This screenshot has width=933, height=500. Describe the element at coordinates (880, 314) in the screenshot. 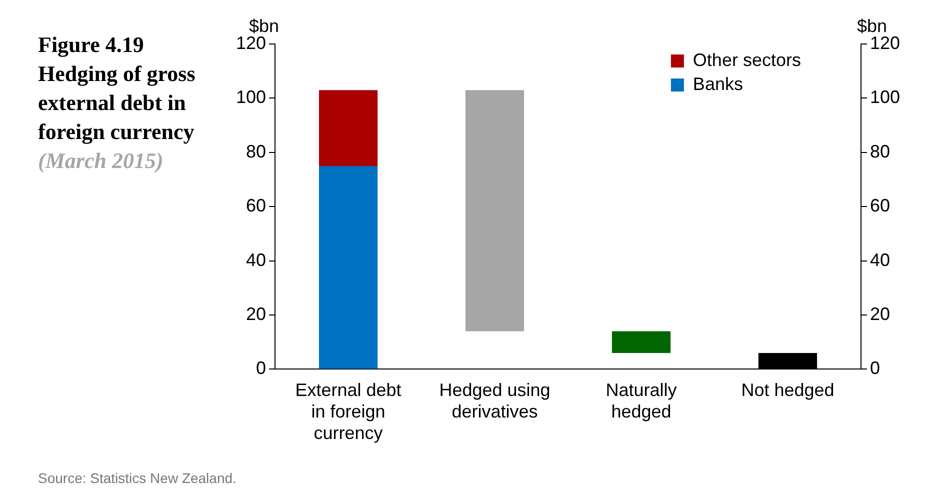

I see `y2-tick-label: 20` at that location.